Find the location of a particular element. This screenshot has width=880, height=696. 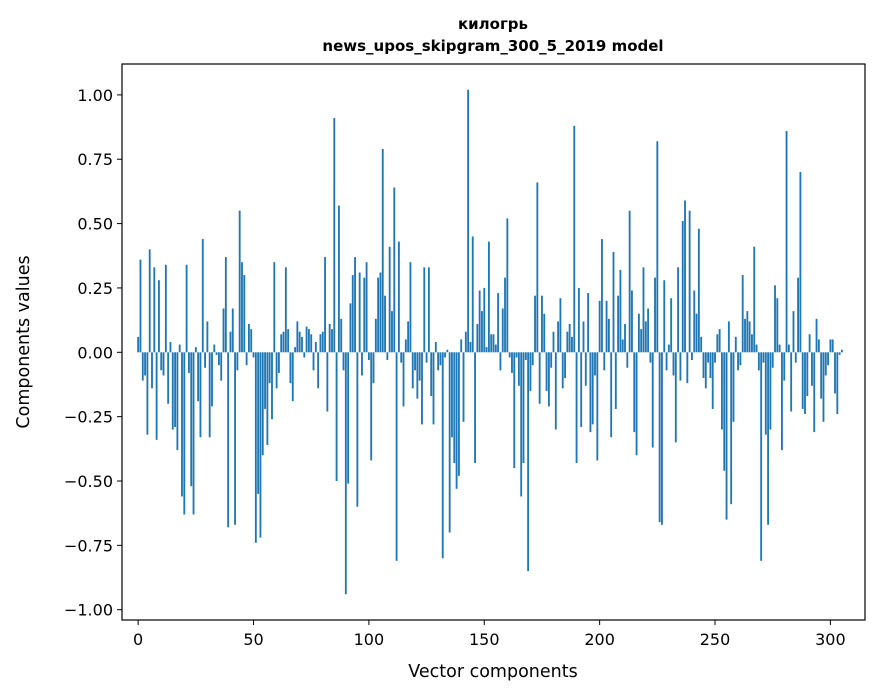

x-tick-label: 300 is located at coordinates (830, 639).